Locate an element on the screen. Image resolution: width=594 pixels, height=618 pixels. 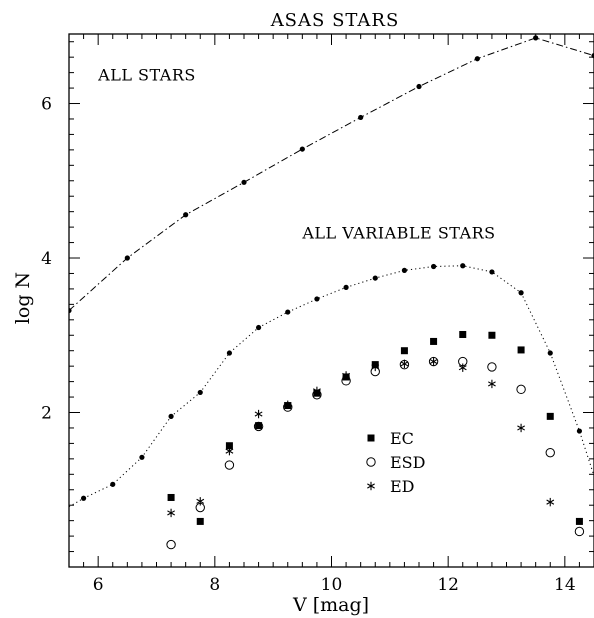
legend-marker-esd is located at coordinates (371, 462).